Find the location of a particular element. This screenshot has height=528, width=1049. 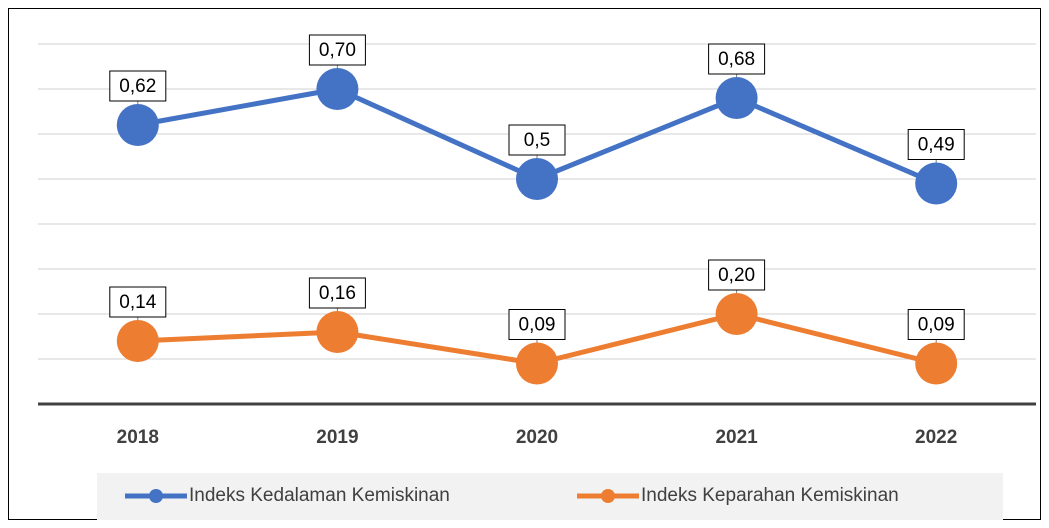

data-label: 0,14 is located at coordinates (137, 302).